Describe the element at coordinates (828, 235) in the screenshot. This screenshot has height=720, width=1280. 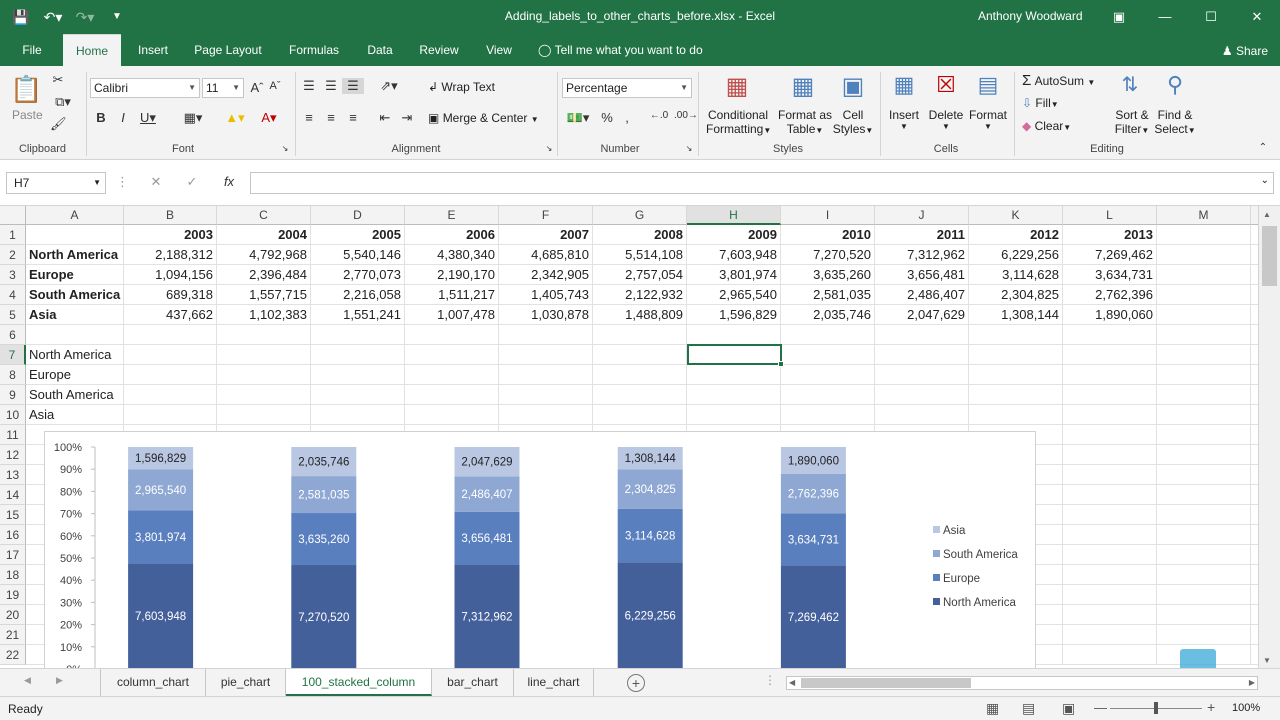
I see `cell: 2010` at that location.